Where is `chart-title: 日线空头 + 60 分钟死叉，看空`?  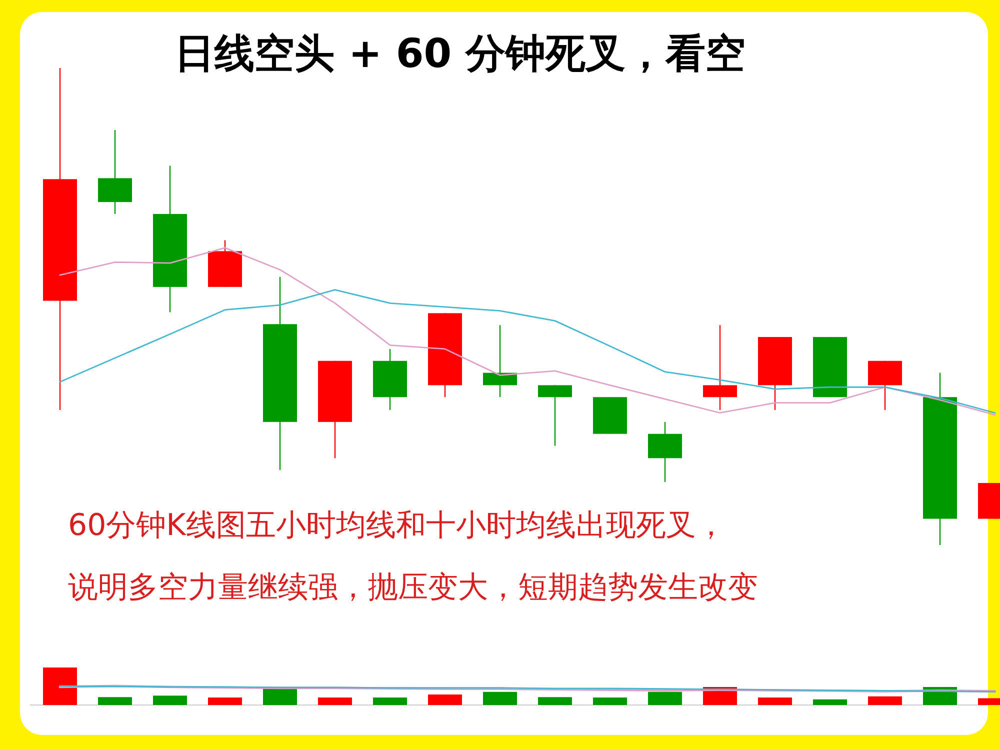 chart-title: 日线空头 + 60 分钟死叉，看空 is located at coordinates (460, 54).